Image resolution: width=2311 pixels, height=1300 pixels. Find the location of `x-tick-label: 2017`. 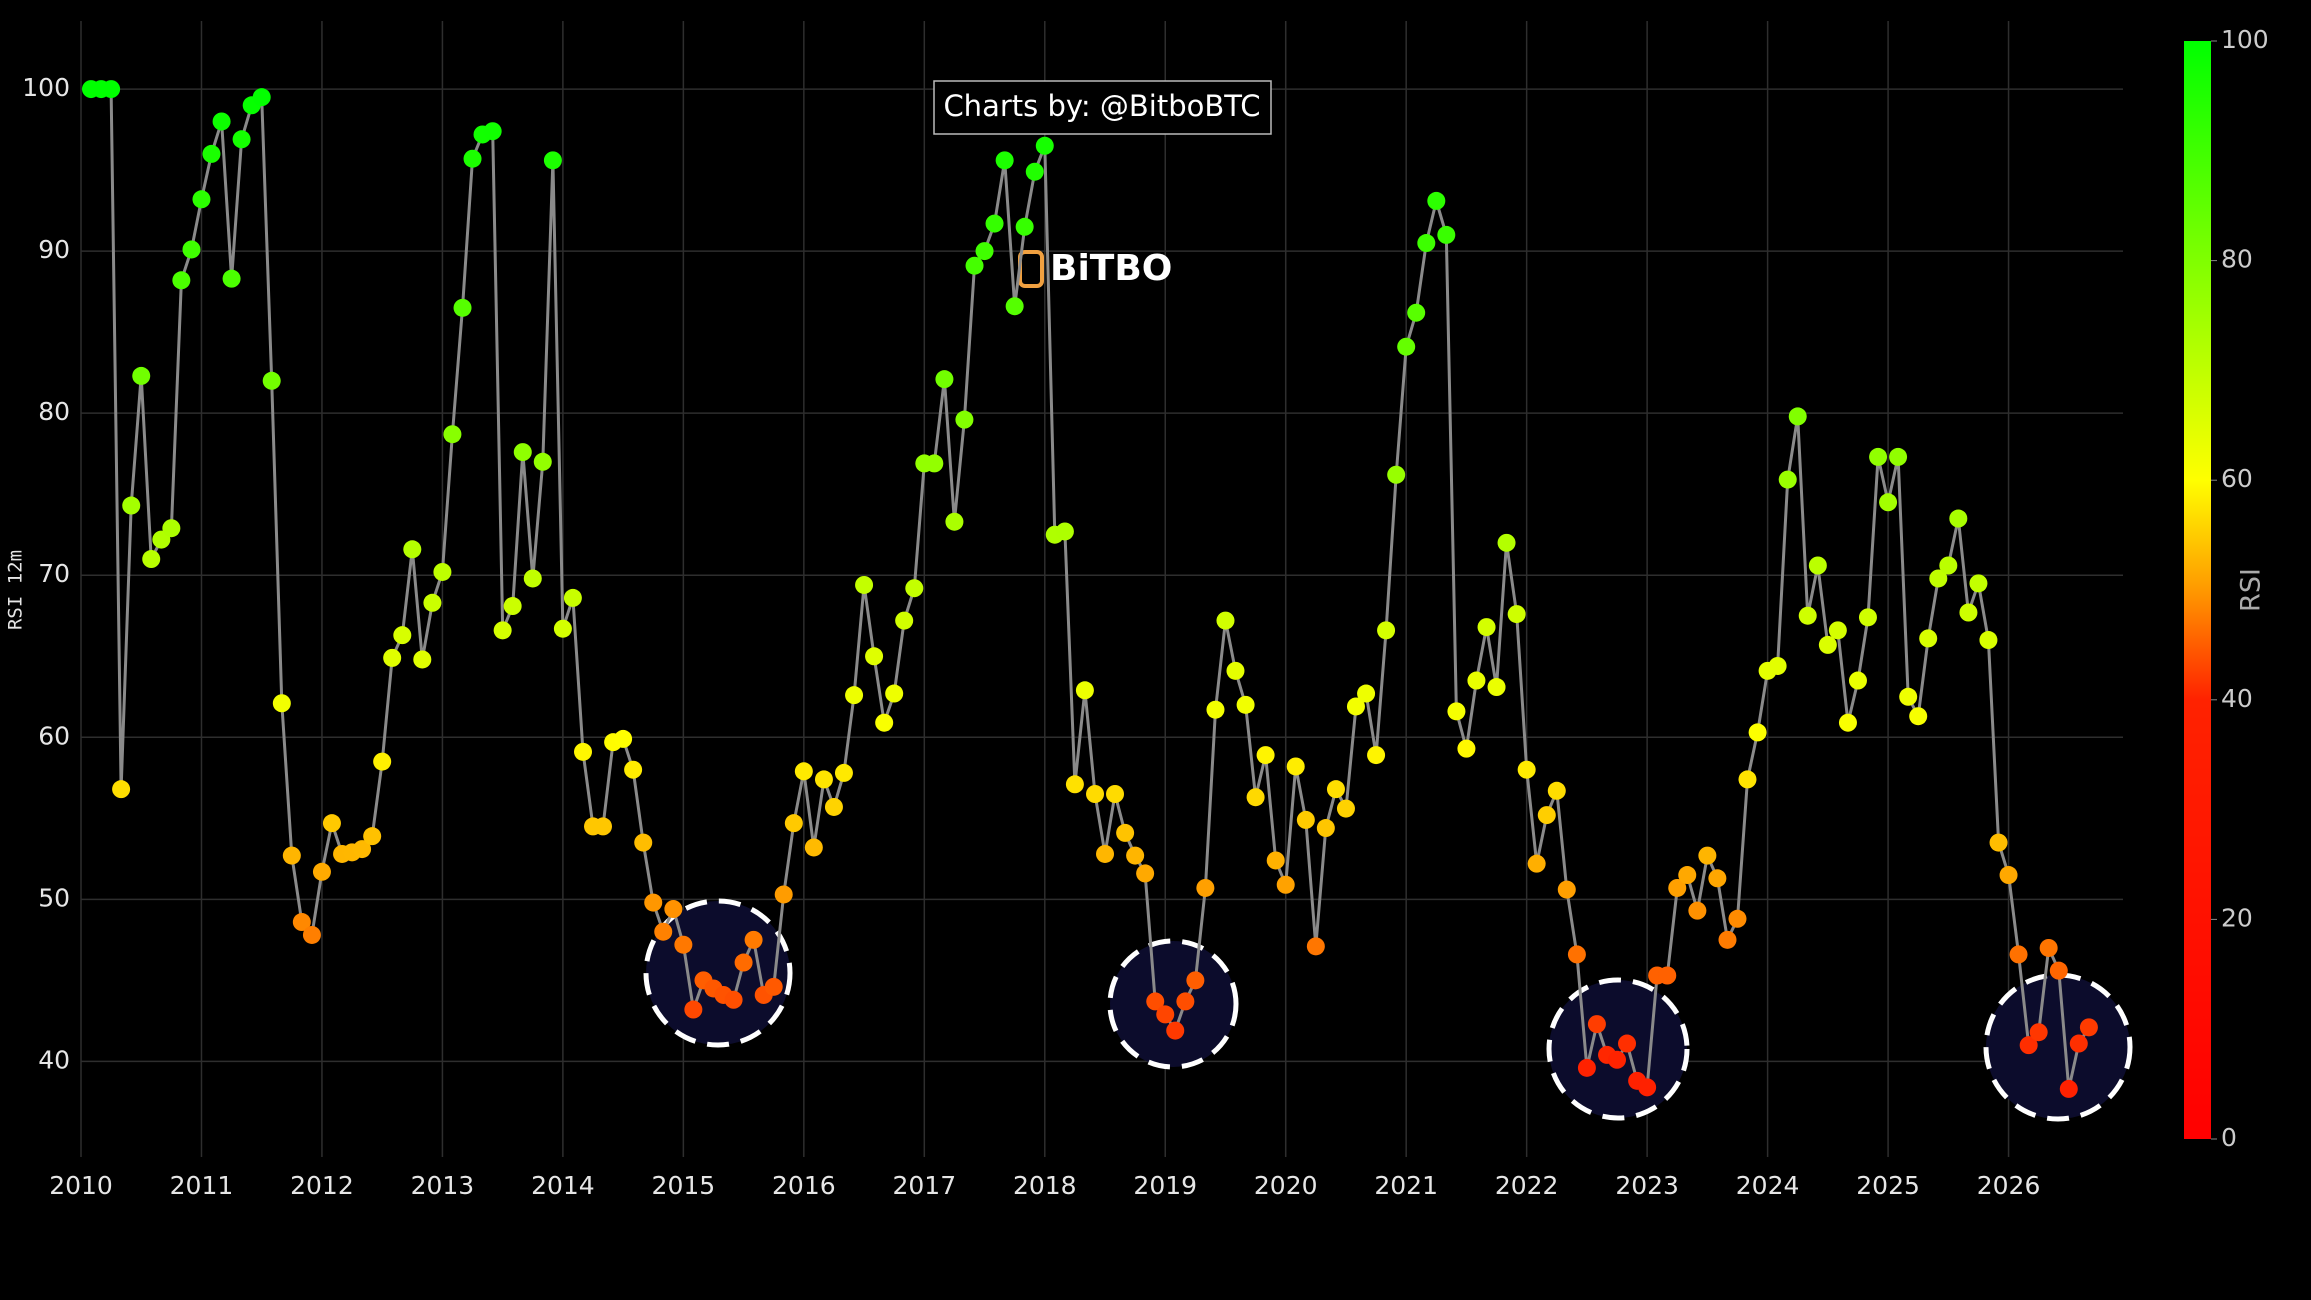

x-tick-label: 2017 is located at coordinates (924, 1185).